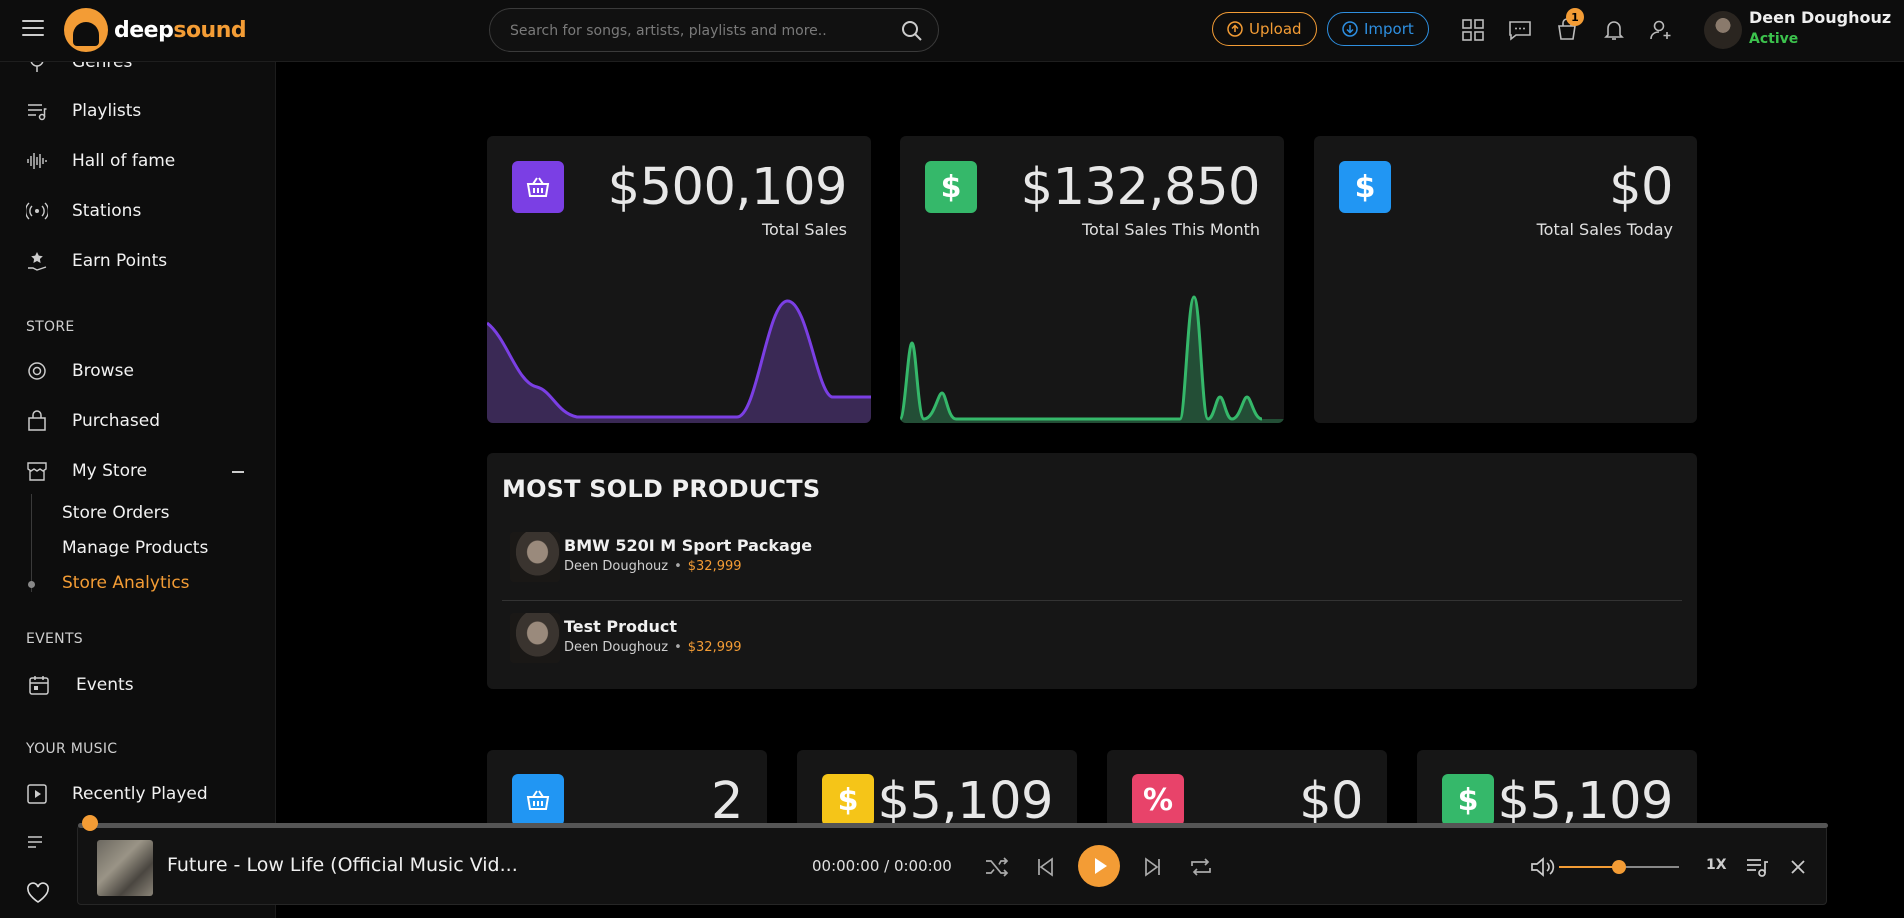 This screenshot has height=918, width=1904. Describe the element at coordinates (37, 794) in the screenshot. I see `play-square-icon` at that location.